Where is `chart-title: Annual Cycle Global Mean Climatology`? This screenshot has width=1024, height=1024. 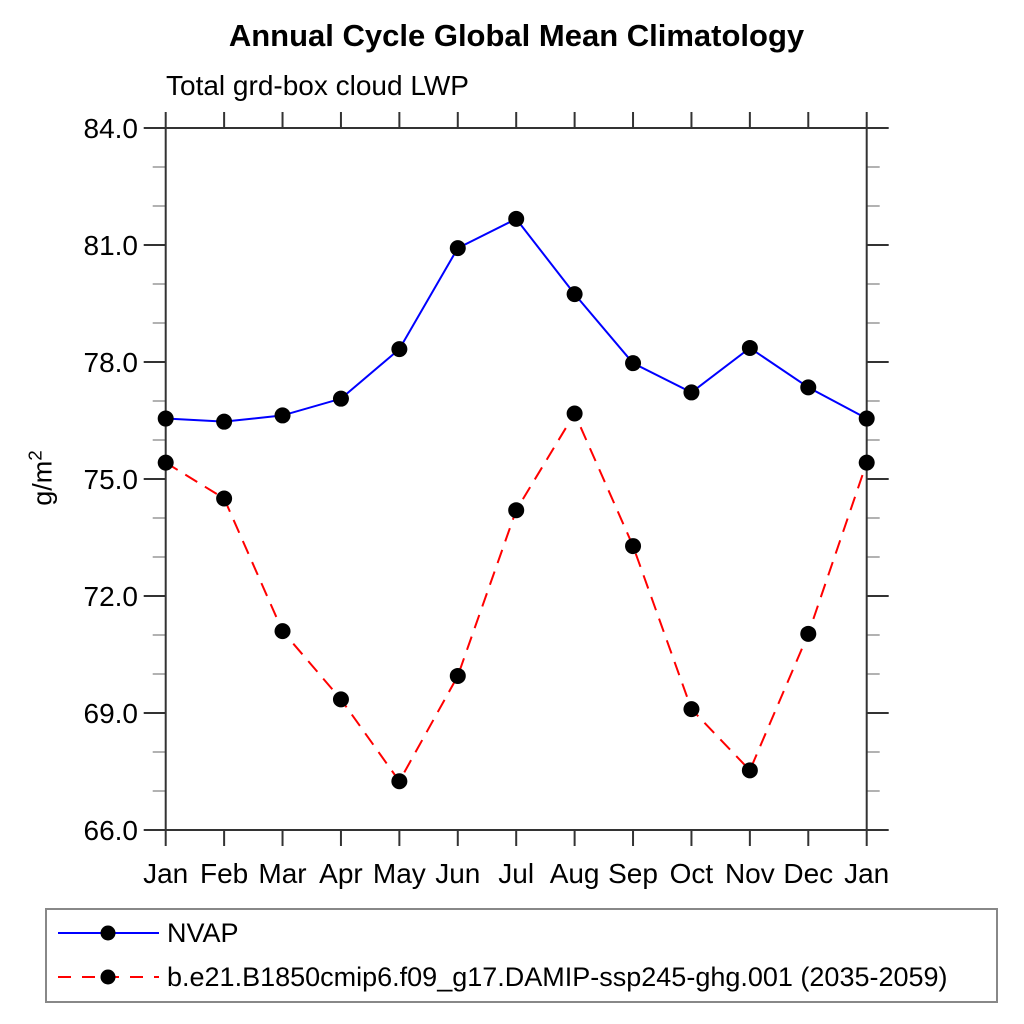
chart-title: Annual Cycle Global Mean Climatology is located at coordinates (516, 35).